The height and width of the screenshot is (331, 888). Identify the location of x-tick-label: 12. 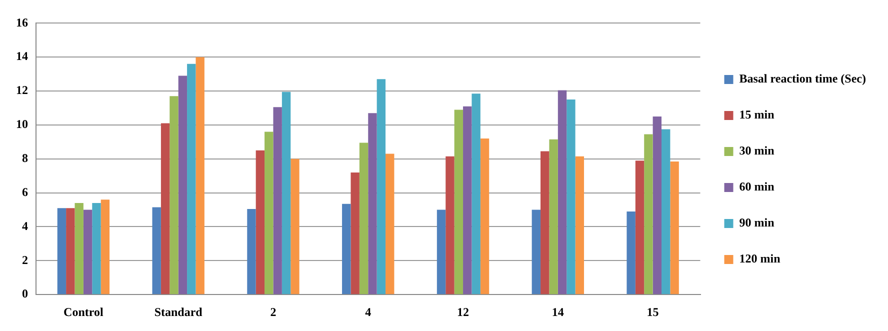
(463, 311).